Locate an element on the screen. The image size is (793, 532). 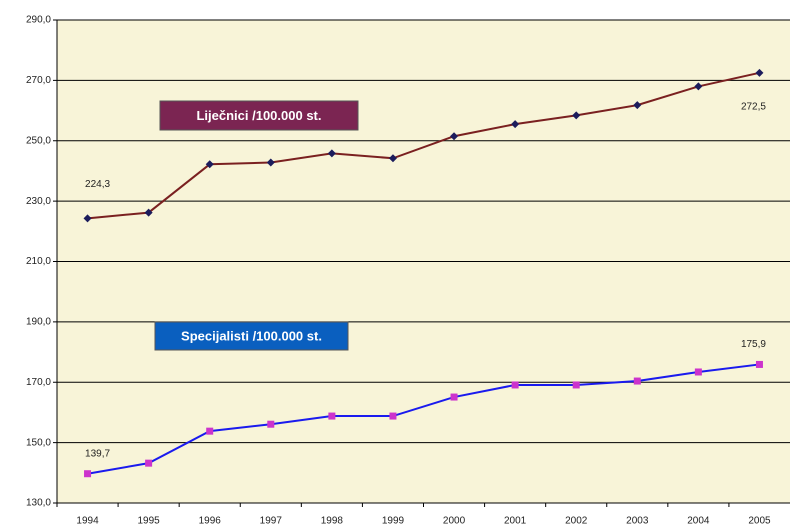
x-tick-label: 2005 is located at coordinates (759, 521).